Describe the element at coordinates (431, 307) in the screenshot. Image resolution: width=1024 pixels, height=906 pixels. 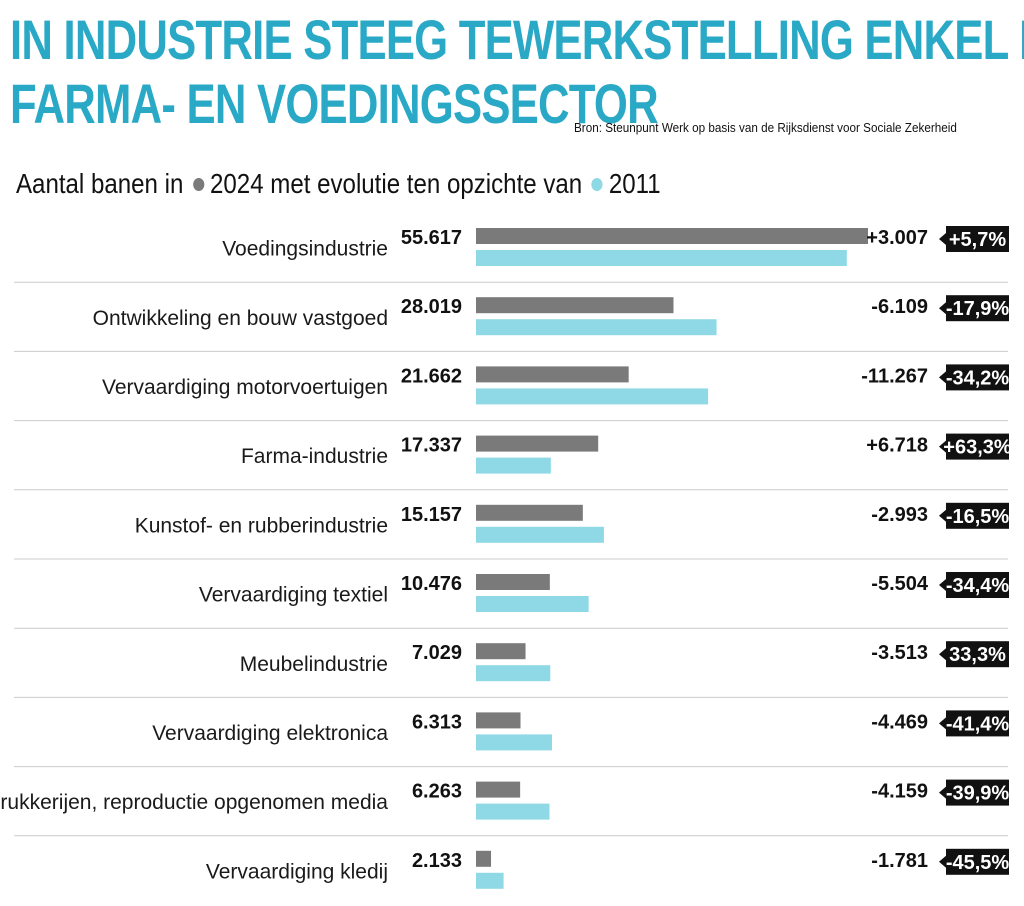
I see `value-label-2024: 28.019` at that location.